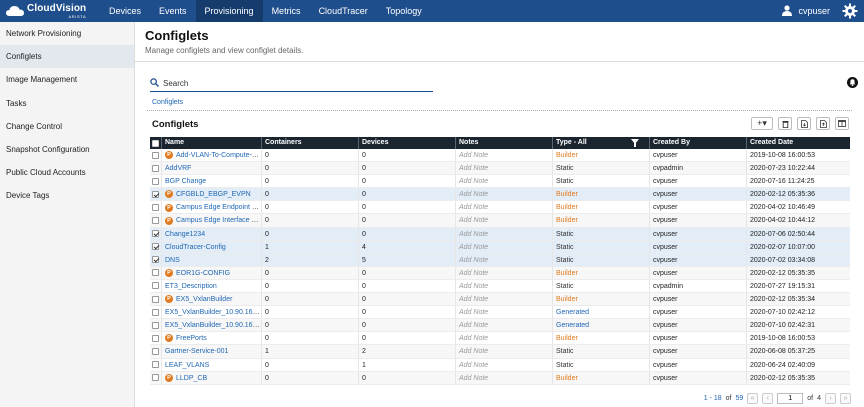 This screenshot has width=864, height=407. Describe the element at coordinates (50, 11) in the screenshot. I see `cloudvision-logo: CloudVision ARISTA` at that location.